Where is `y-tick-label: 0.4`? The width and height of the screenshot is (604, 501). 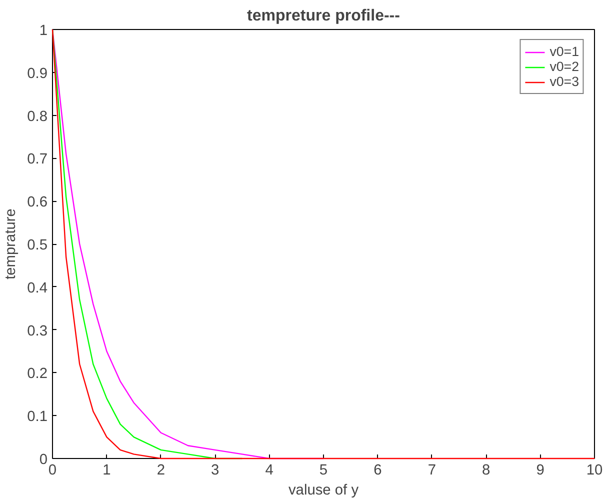 y-tick-label: 0.4 is located at coordinates (37, 288).